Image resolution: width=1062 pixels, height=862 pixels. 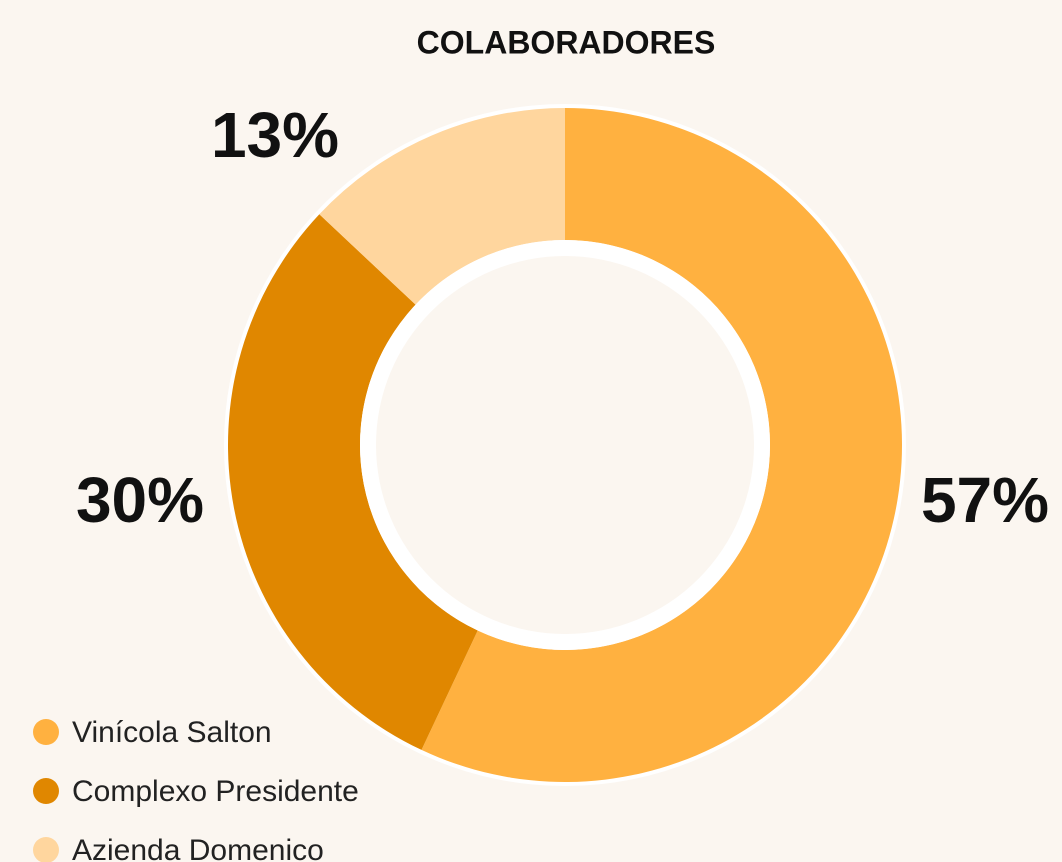 What do you see at coordinates (140, 500) in the screenshot?
I see `data-label: 30%` at bounding box center [140, 500].